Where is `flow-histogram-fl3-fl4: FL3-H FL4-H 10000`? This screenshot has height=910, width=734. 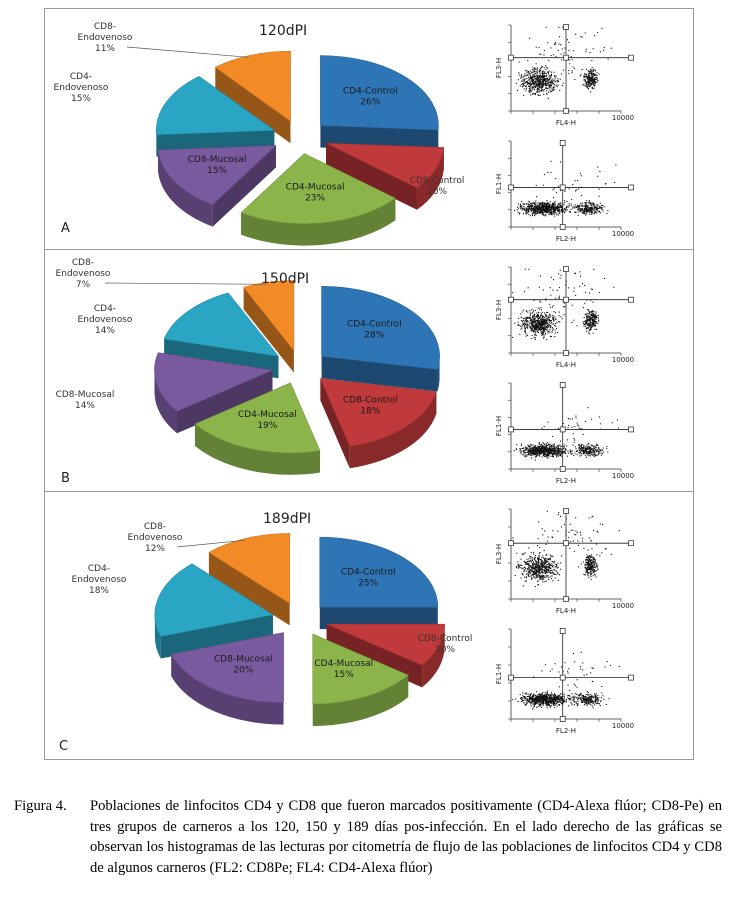 flow-histogram-fl3-fl4: FL3-H FL4-H 10000 is located at coordinates (568, 75).